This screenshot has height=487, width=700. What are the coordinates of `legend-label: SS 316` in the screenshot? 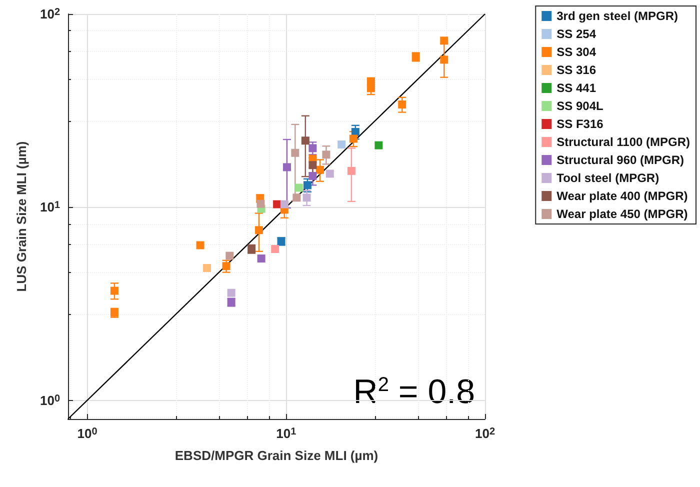 It's located at (576, 70).